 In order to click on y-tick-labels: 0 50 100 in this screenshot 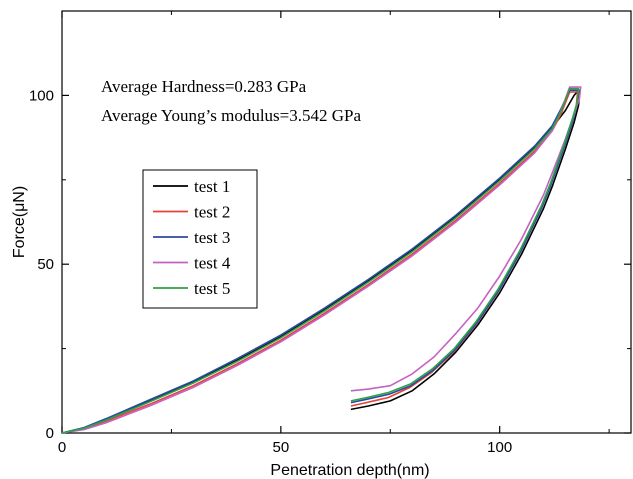, I will do `click(41, 264)`.